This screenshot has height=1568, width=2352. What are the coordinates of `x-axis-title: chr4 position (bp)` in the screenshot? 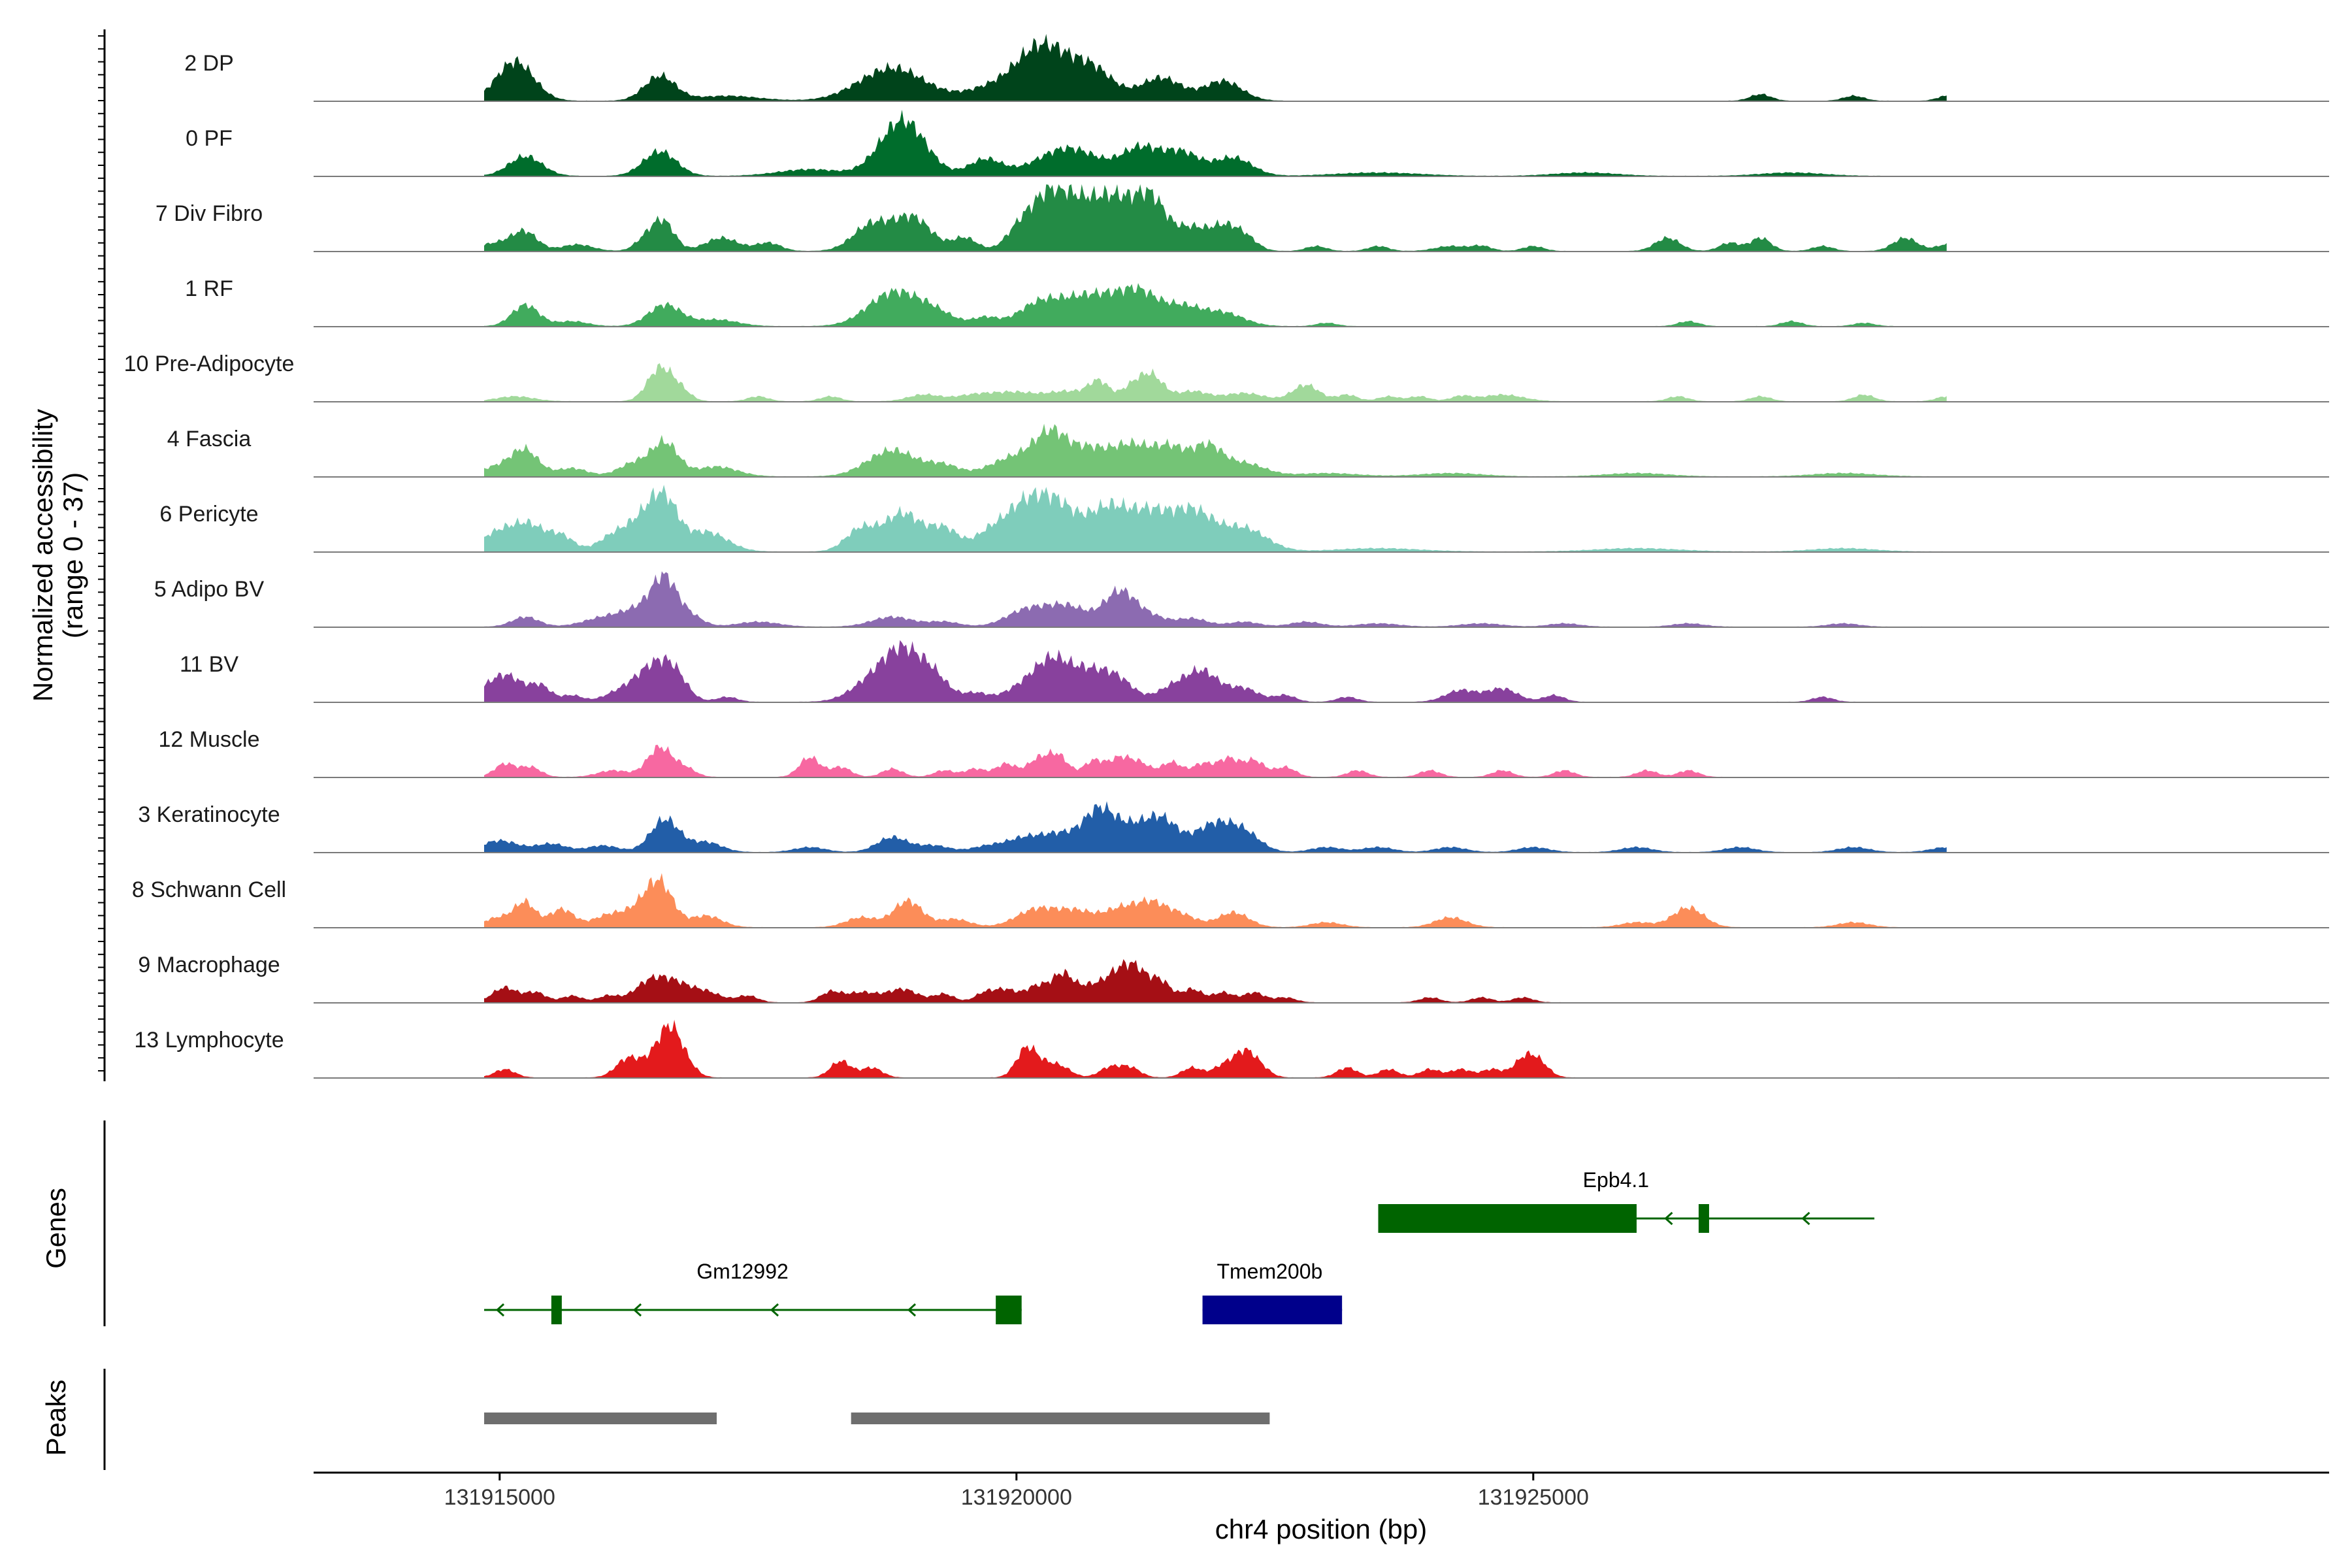 It's located at (1321, 1529).